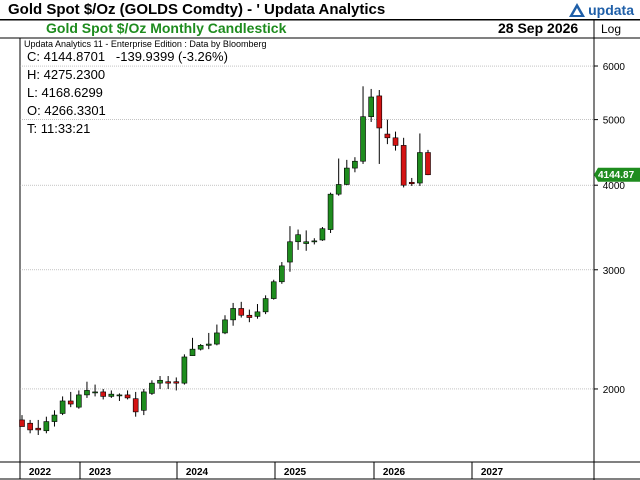  Describe the element at coordinates (394, 472) in the screenshot. I see `x-tick-label-2026: 2026` at that location.